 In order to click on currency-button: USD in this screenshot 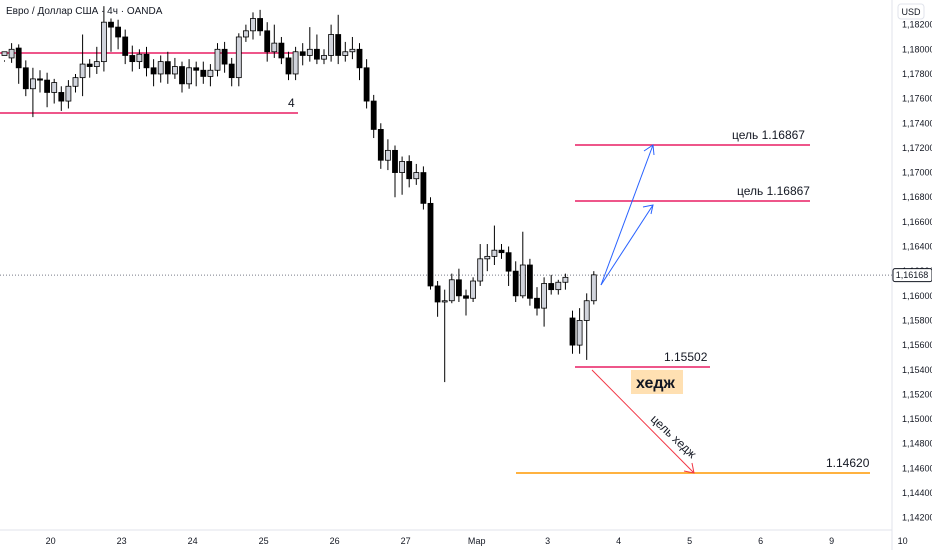, I will do `click(911, 11)`.